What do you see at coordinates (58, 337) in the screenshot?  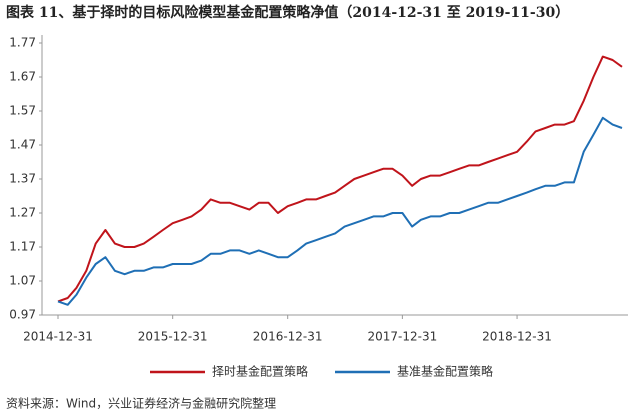 I see `x-tick-label: 2014-12-31` at bounding box center [58, 337].